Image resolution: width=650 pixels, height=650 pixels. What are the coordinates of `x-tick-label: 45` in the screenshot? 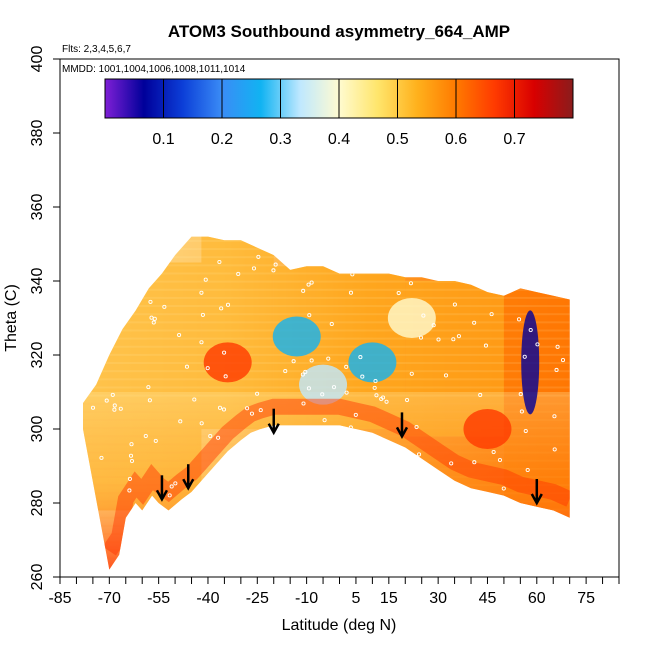 It's located at (488, 598).